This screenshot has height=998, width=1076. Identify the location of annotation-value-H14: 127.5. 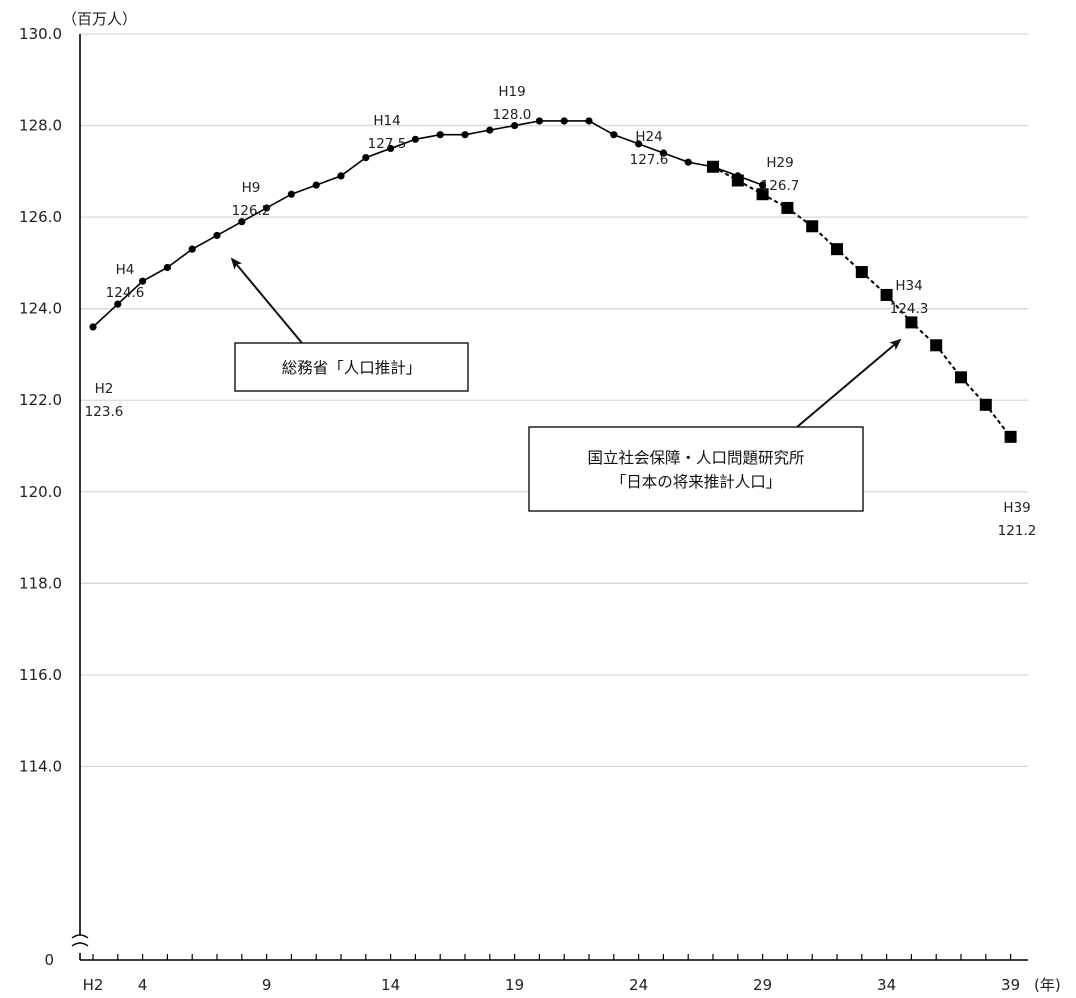
(387, 144).